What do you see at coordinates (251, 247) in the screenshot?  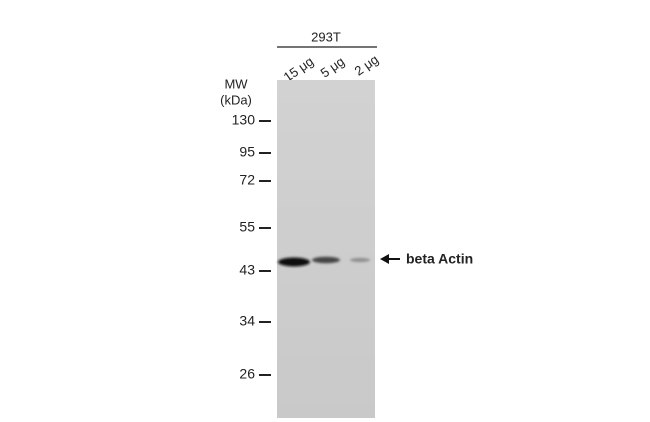 I see `marker-ladder: 130 95 72 55 43 34 26` at bounding box center [251, 247].